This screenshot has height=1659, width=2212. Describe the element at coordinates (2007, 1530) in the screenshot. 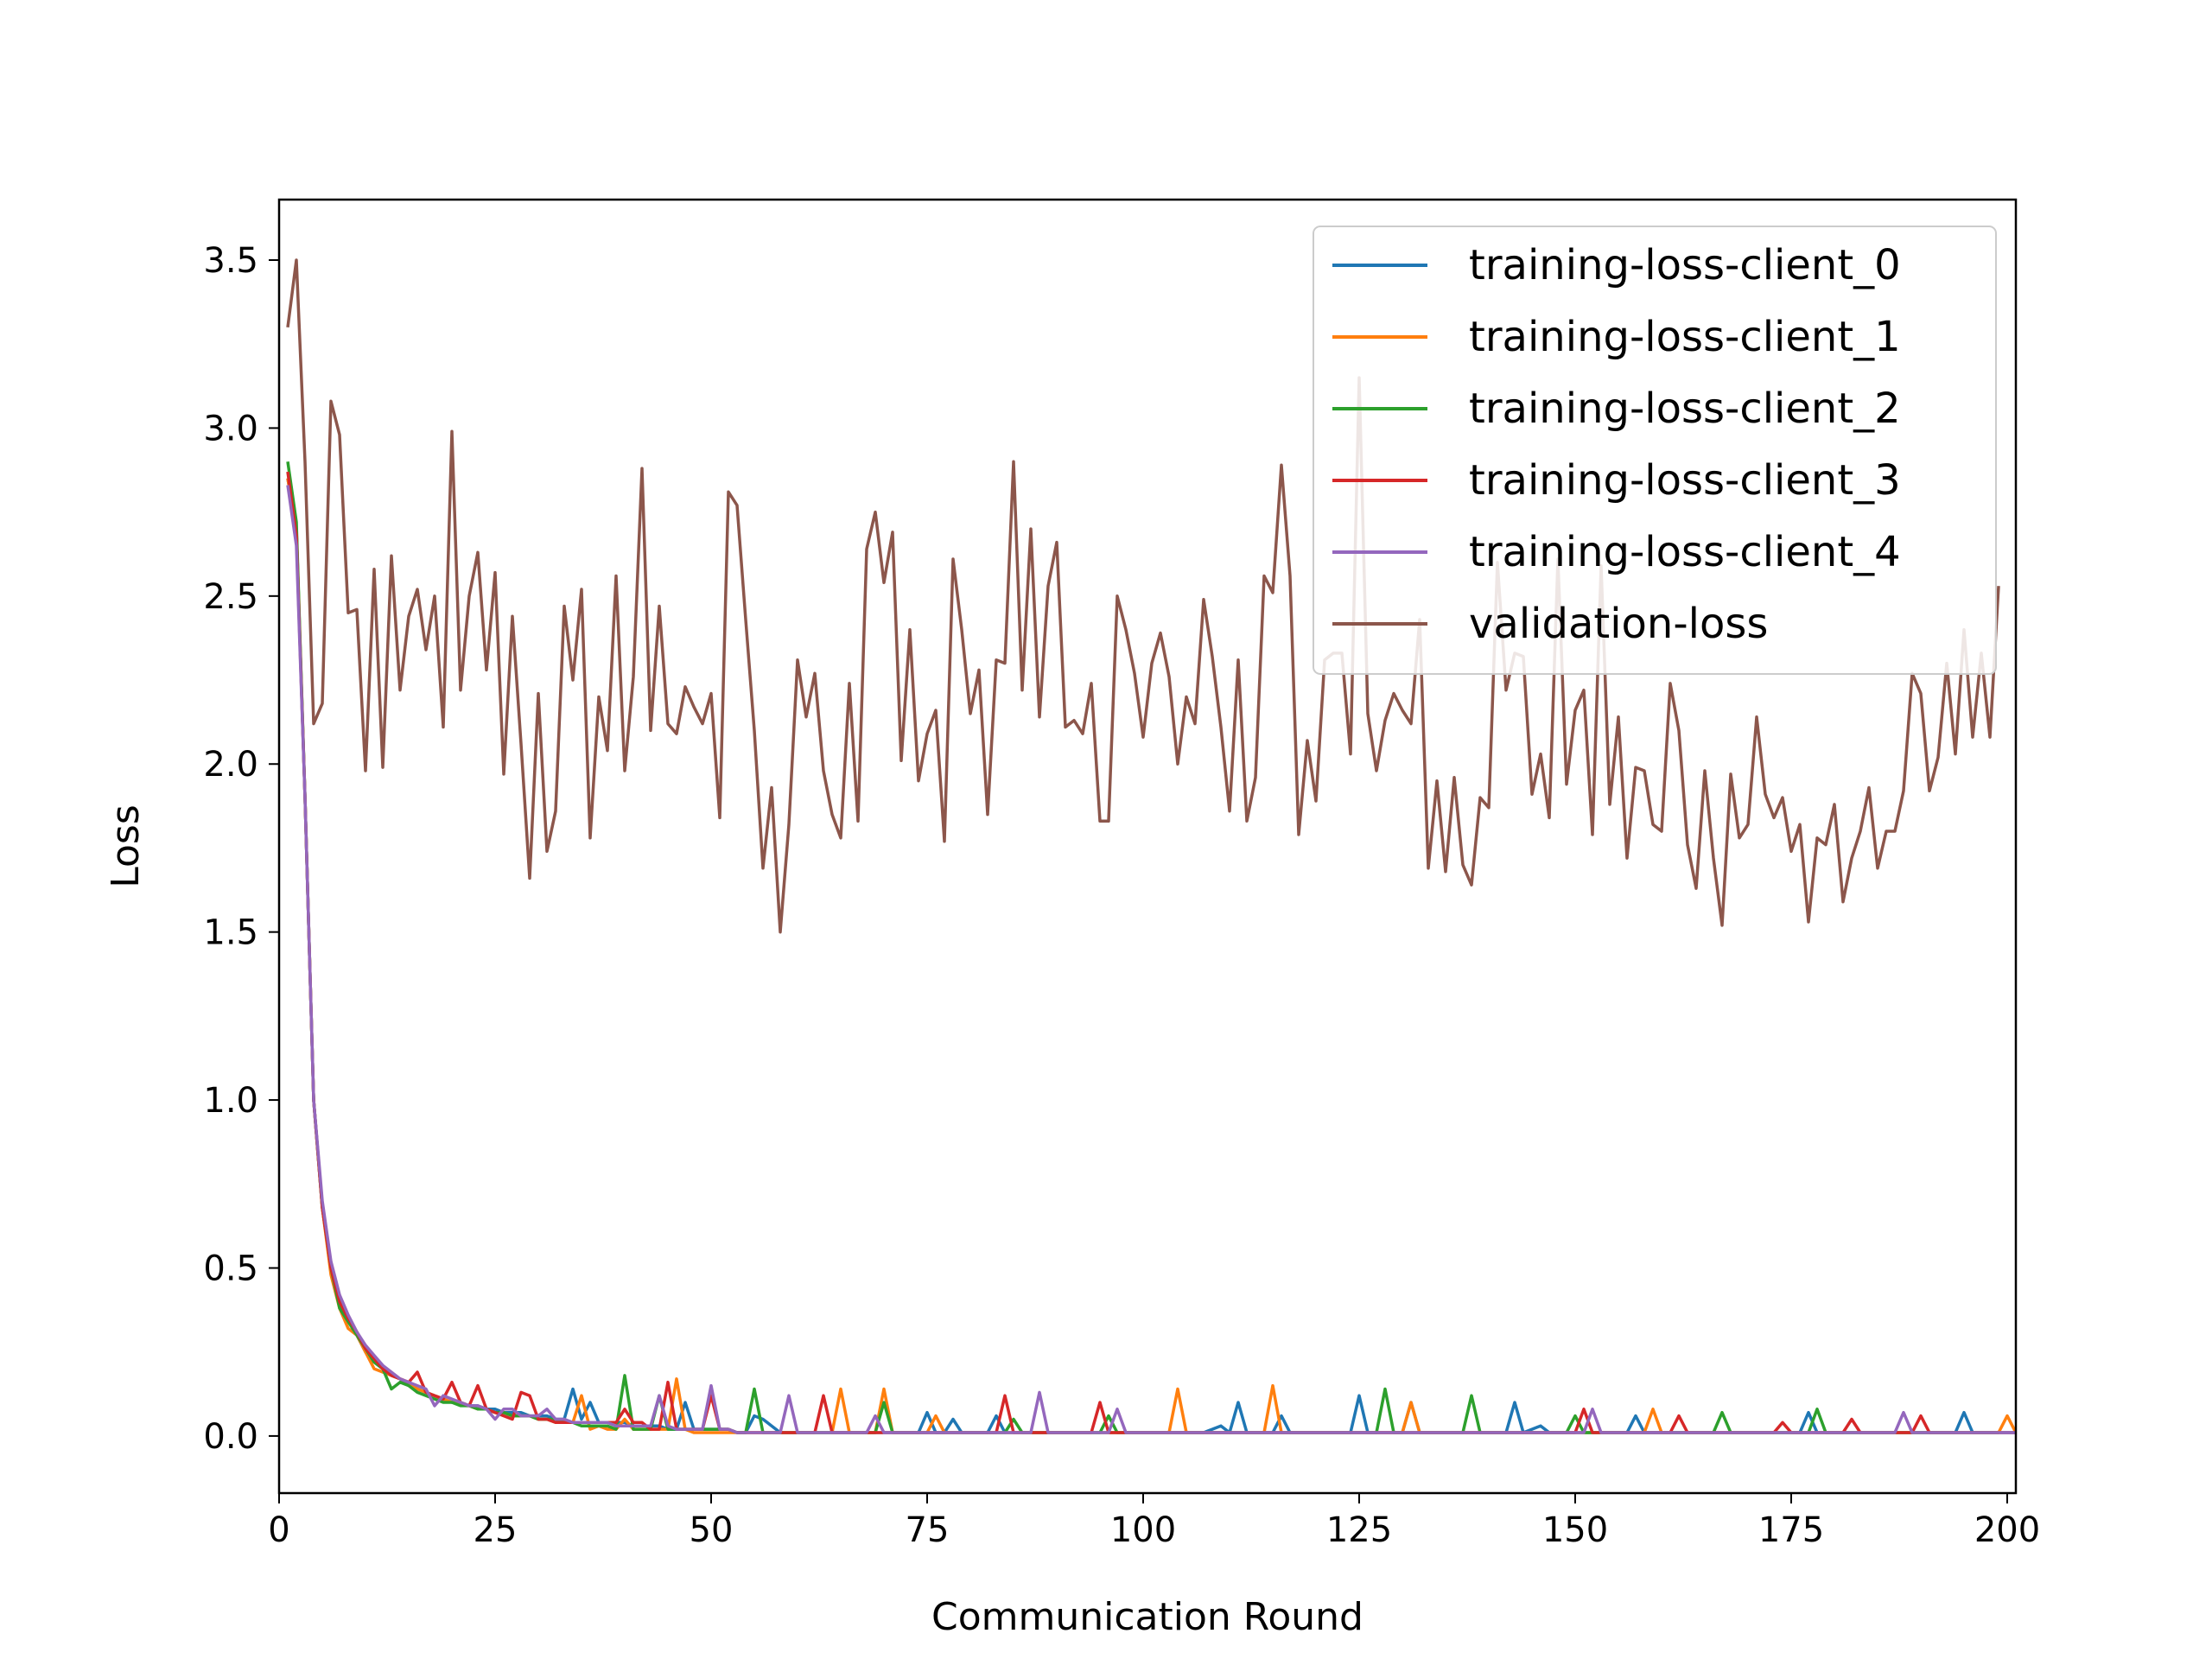

I see `x-tick-label: 200` at that location.